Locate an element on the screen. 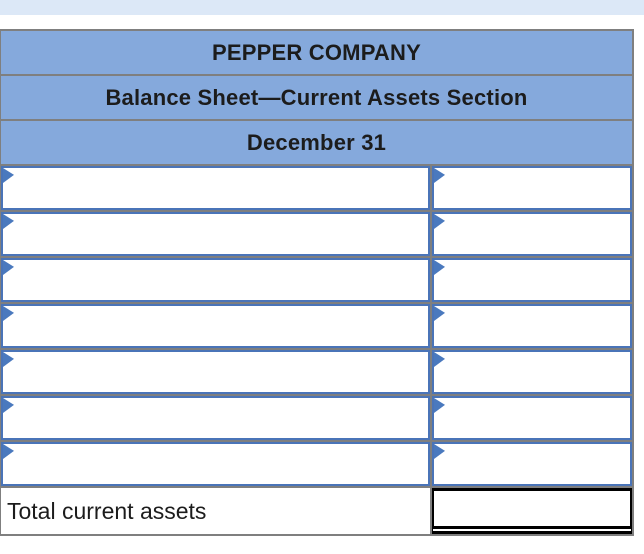 The width and height of the screenshot is (644, 554). total-label: Total current assets is located at coordinates (107, 510).